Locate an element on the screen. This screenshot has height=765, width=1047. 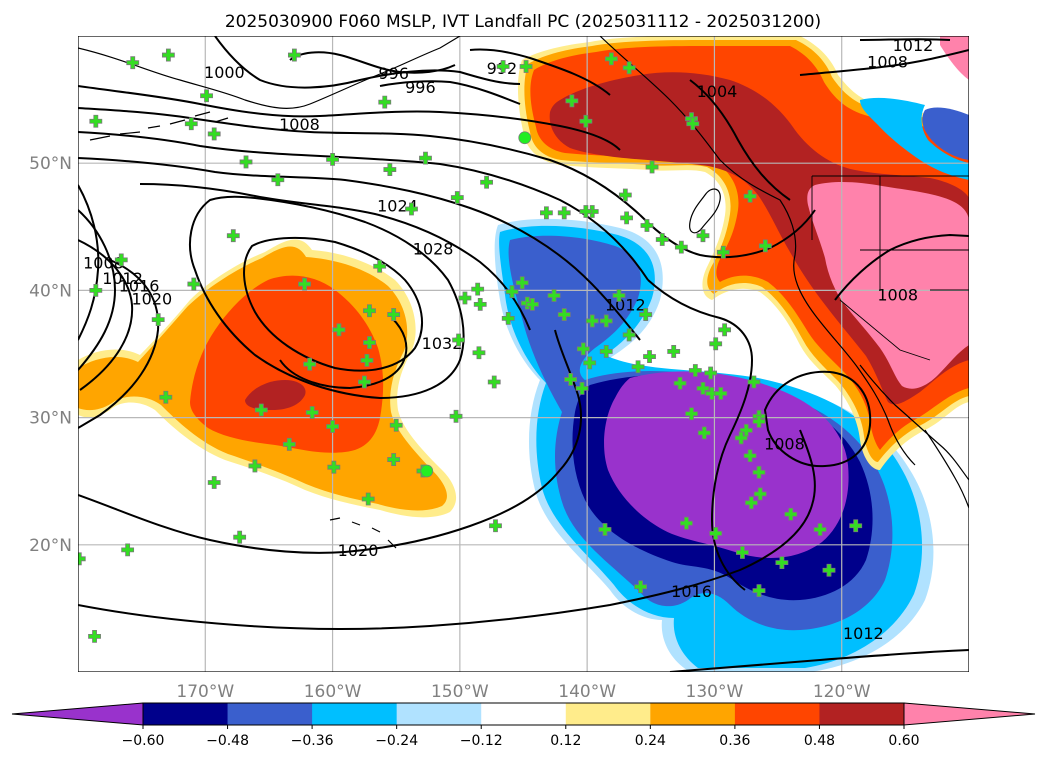
colorbar-extend-high is located at coordinates (969, 714).